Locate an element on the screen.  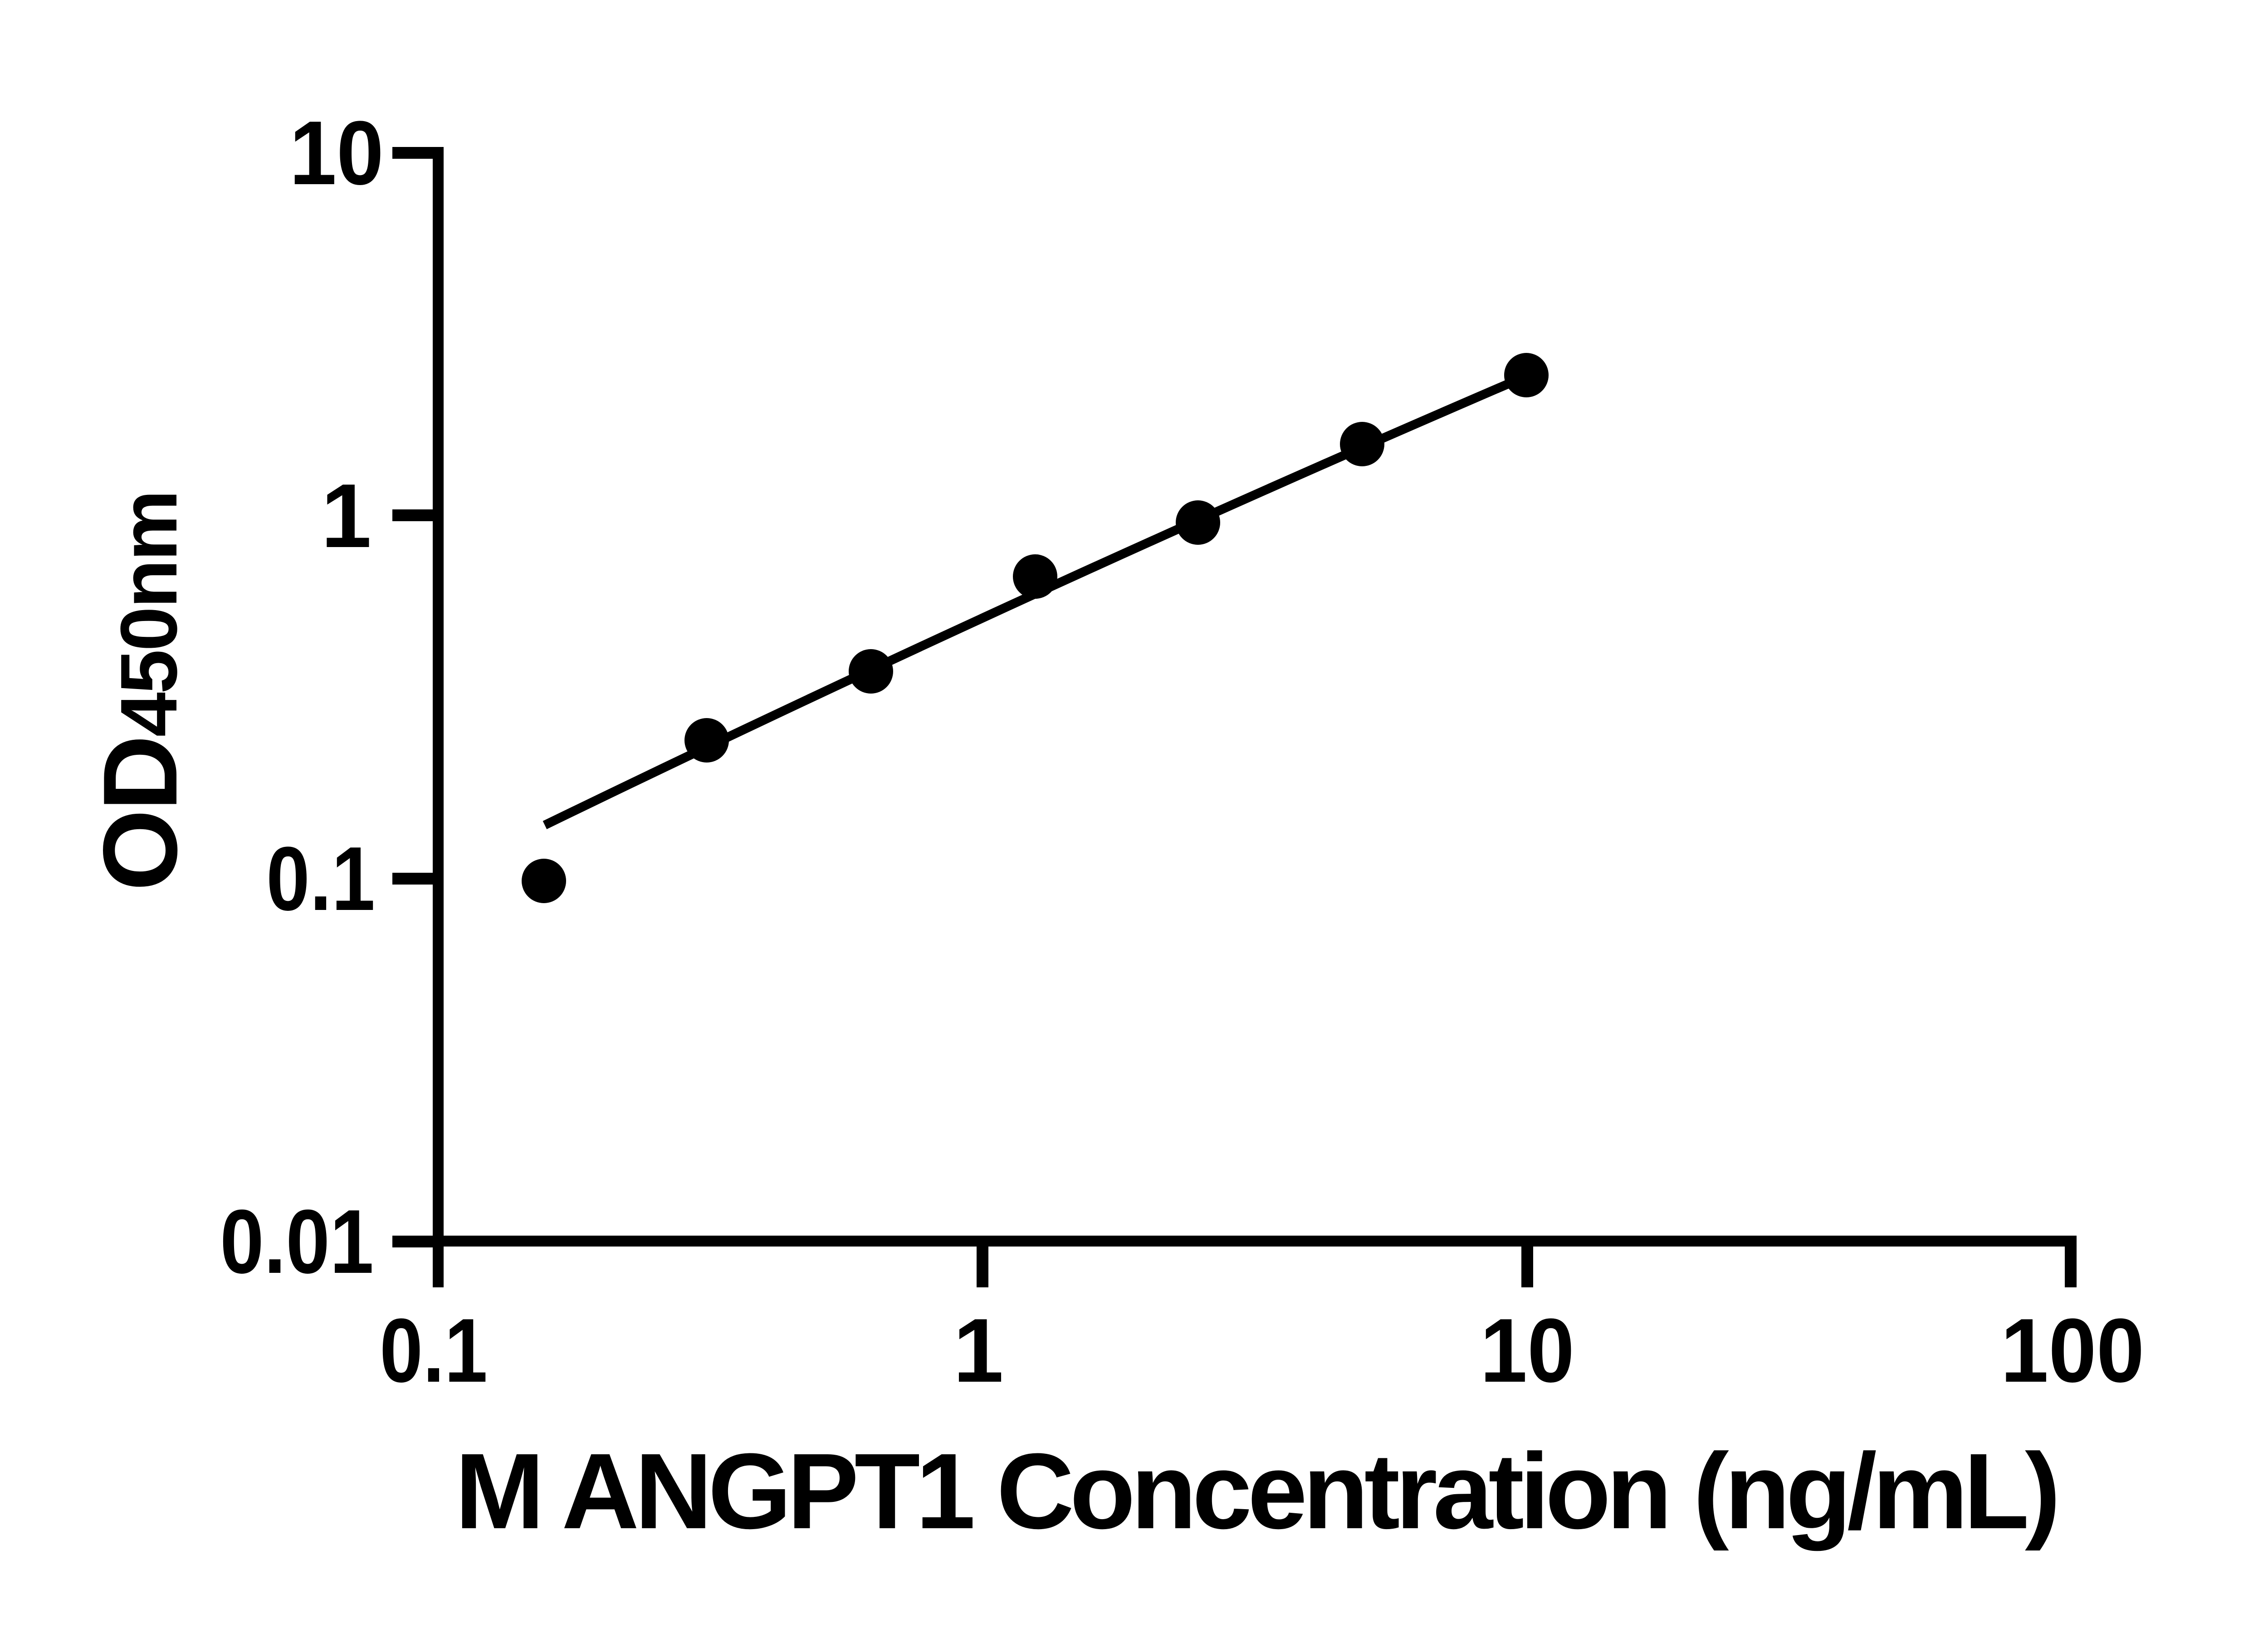
svg-text: 0.01 is located at coordinates (297, 1241).